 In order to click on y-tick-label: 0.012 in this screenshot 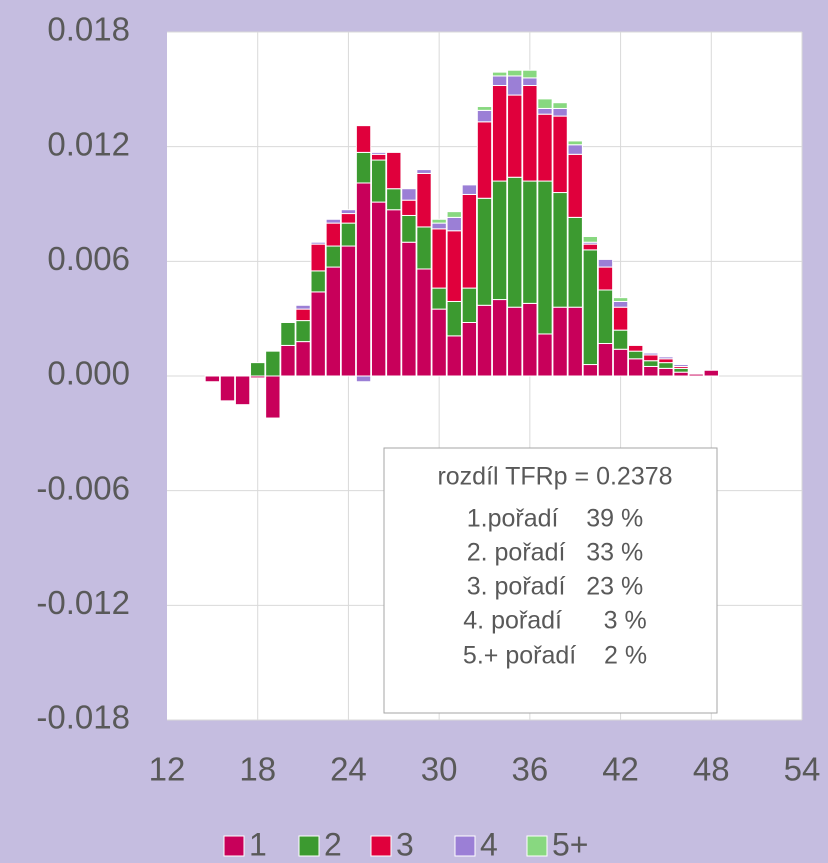, I will do `click(88, 143)`.